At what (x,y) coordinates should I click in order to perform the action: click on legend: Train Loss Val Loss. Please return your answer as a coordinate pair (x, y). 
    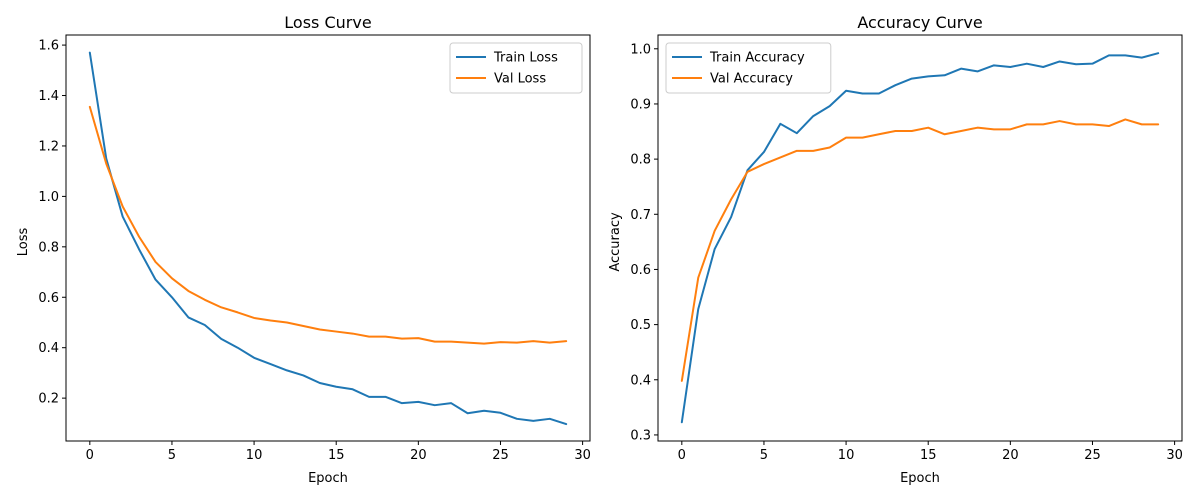
    Looking at the image, I should click on (516, 68).